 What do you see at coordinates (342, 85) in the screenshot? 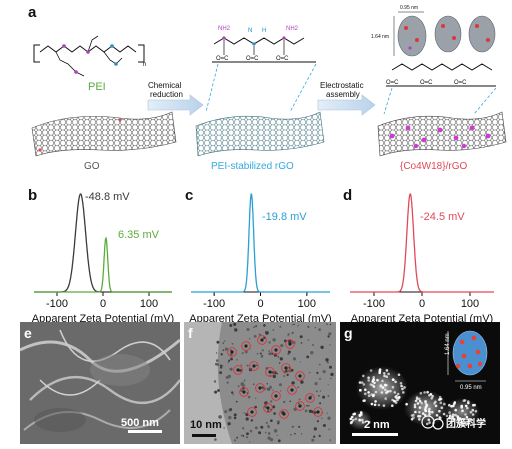
I see `step2-label-line1: Electrostatic` at bounding box center [342, 85].